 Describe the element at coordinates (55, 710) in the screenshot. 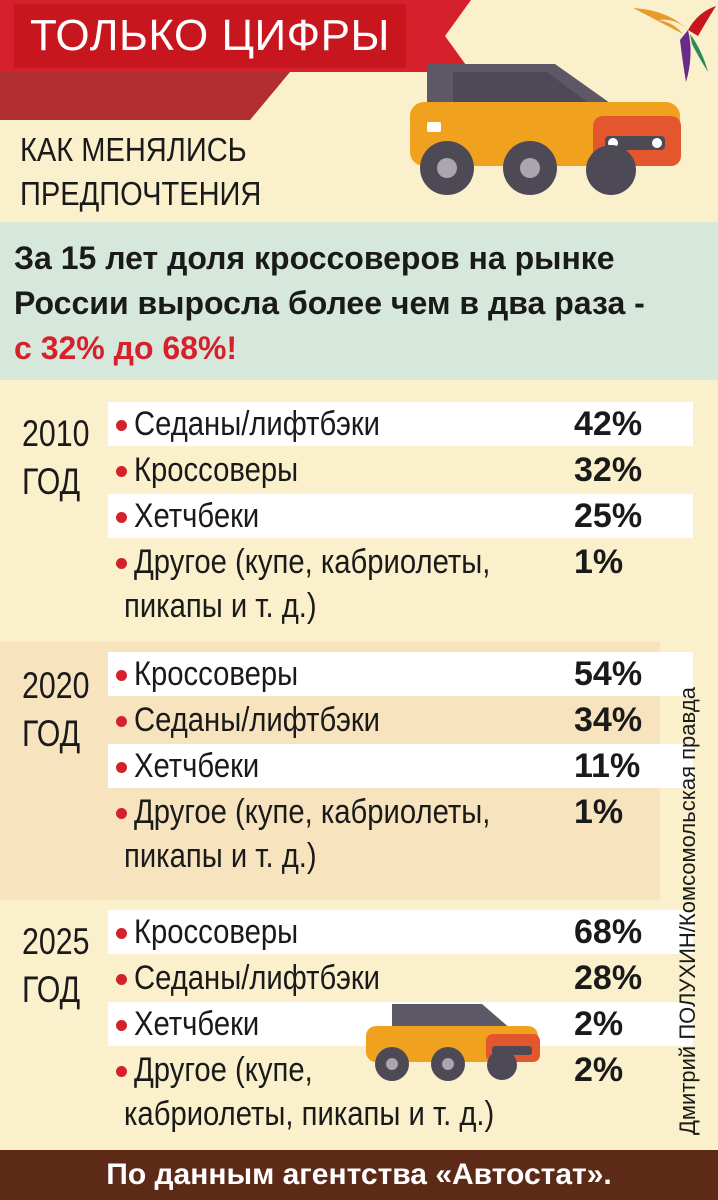

I see `year-label: 2020 ГОД` at that location.